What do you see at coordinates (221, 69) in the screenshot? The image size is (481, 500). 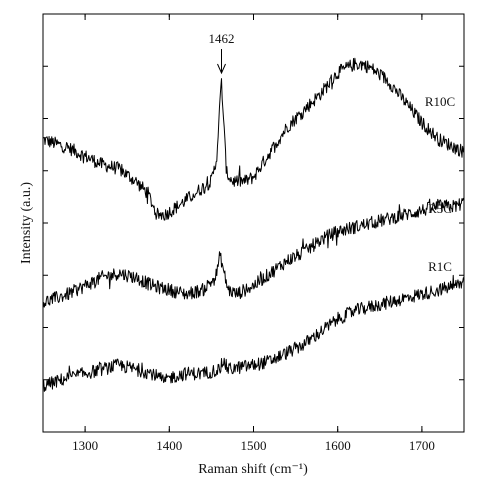 I see `peak-annotation-arrow-head` at bounding box center [221, 69].